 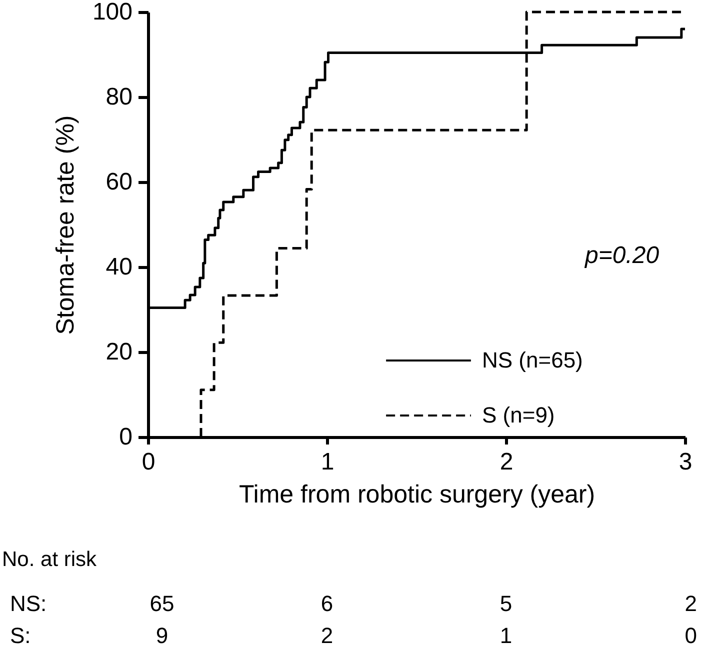 I want to click on x-tick-label: 1, so click(x=327, y=462).